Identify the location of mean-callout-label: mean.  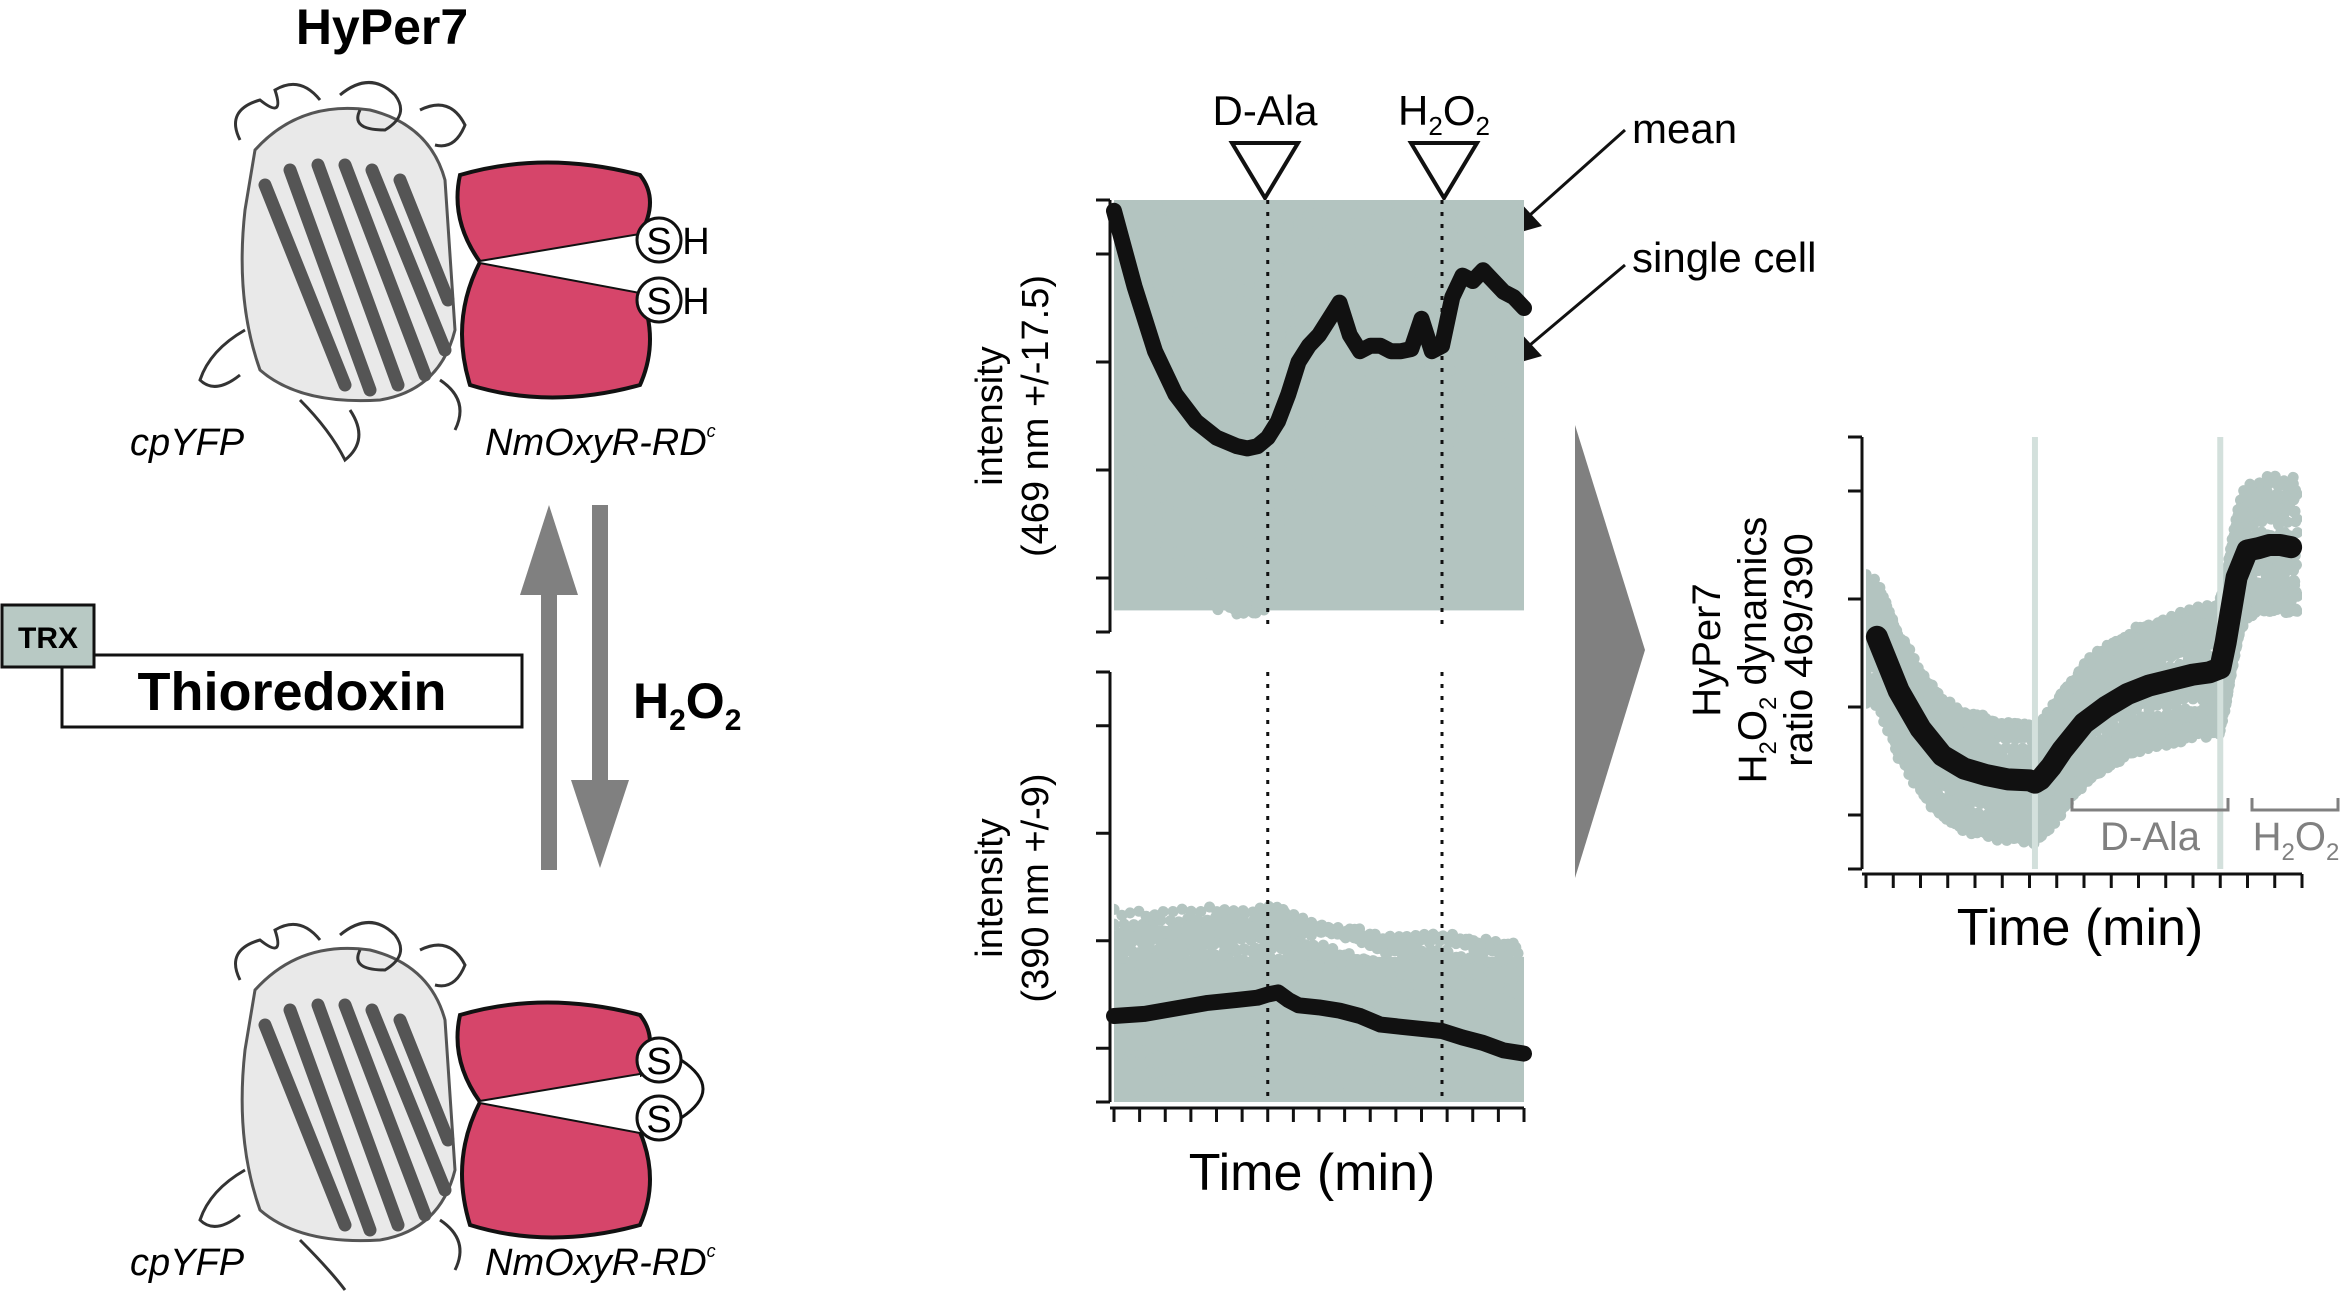
(1684, 128).